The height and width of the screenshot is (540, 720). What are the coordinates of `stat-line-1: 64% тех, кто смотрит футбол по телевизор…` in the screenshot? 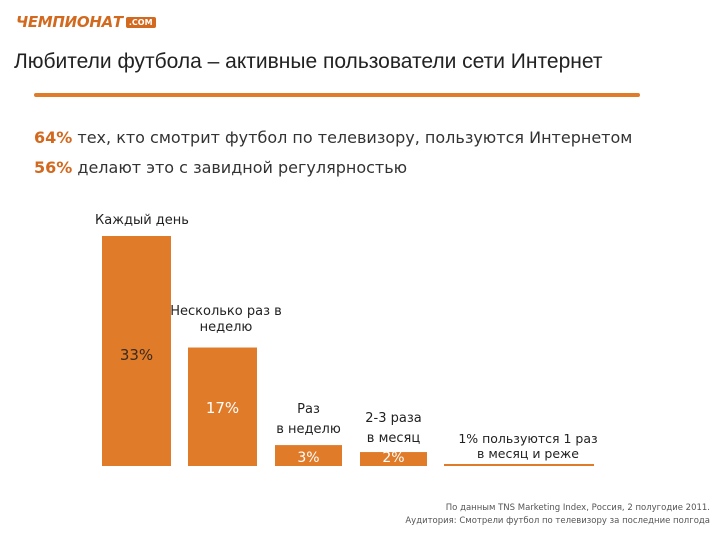 It's located at (333, 137).